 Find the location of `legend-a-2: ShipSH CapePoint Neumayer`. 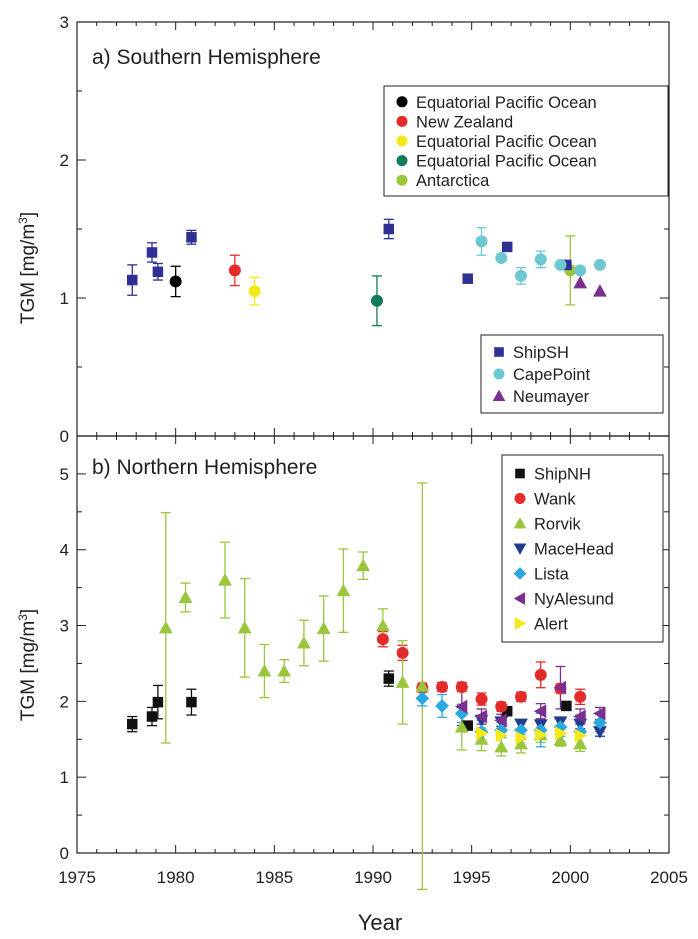

legend-a-2: ShipSH CapePoint Neumayer is located at coordinates (572, 374).